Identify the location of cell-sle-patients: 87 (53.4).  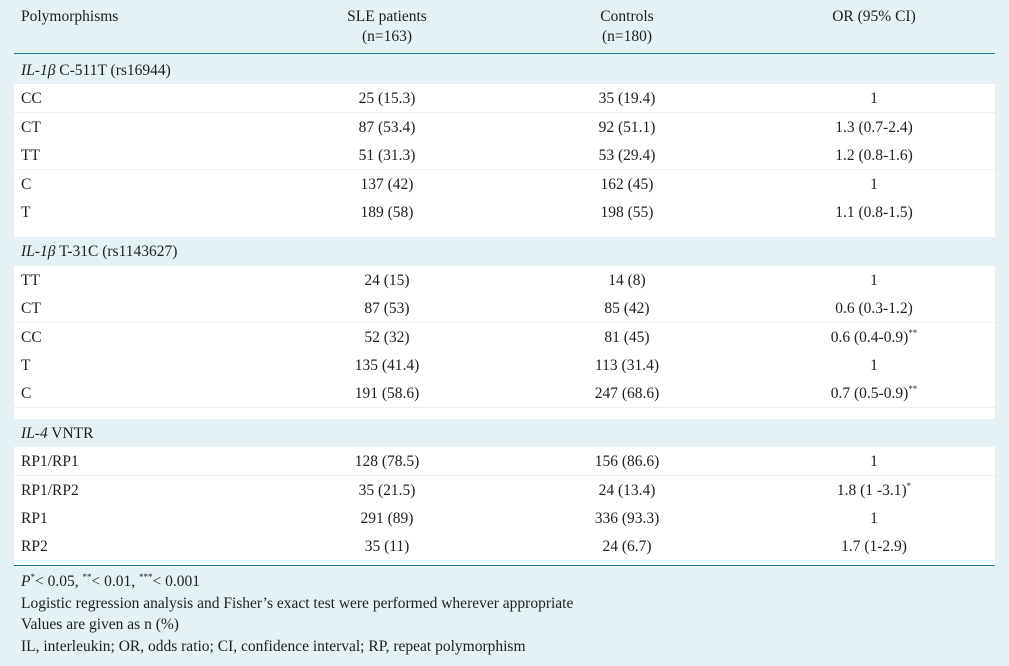
(387, 128).